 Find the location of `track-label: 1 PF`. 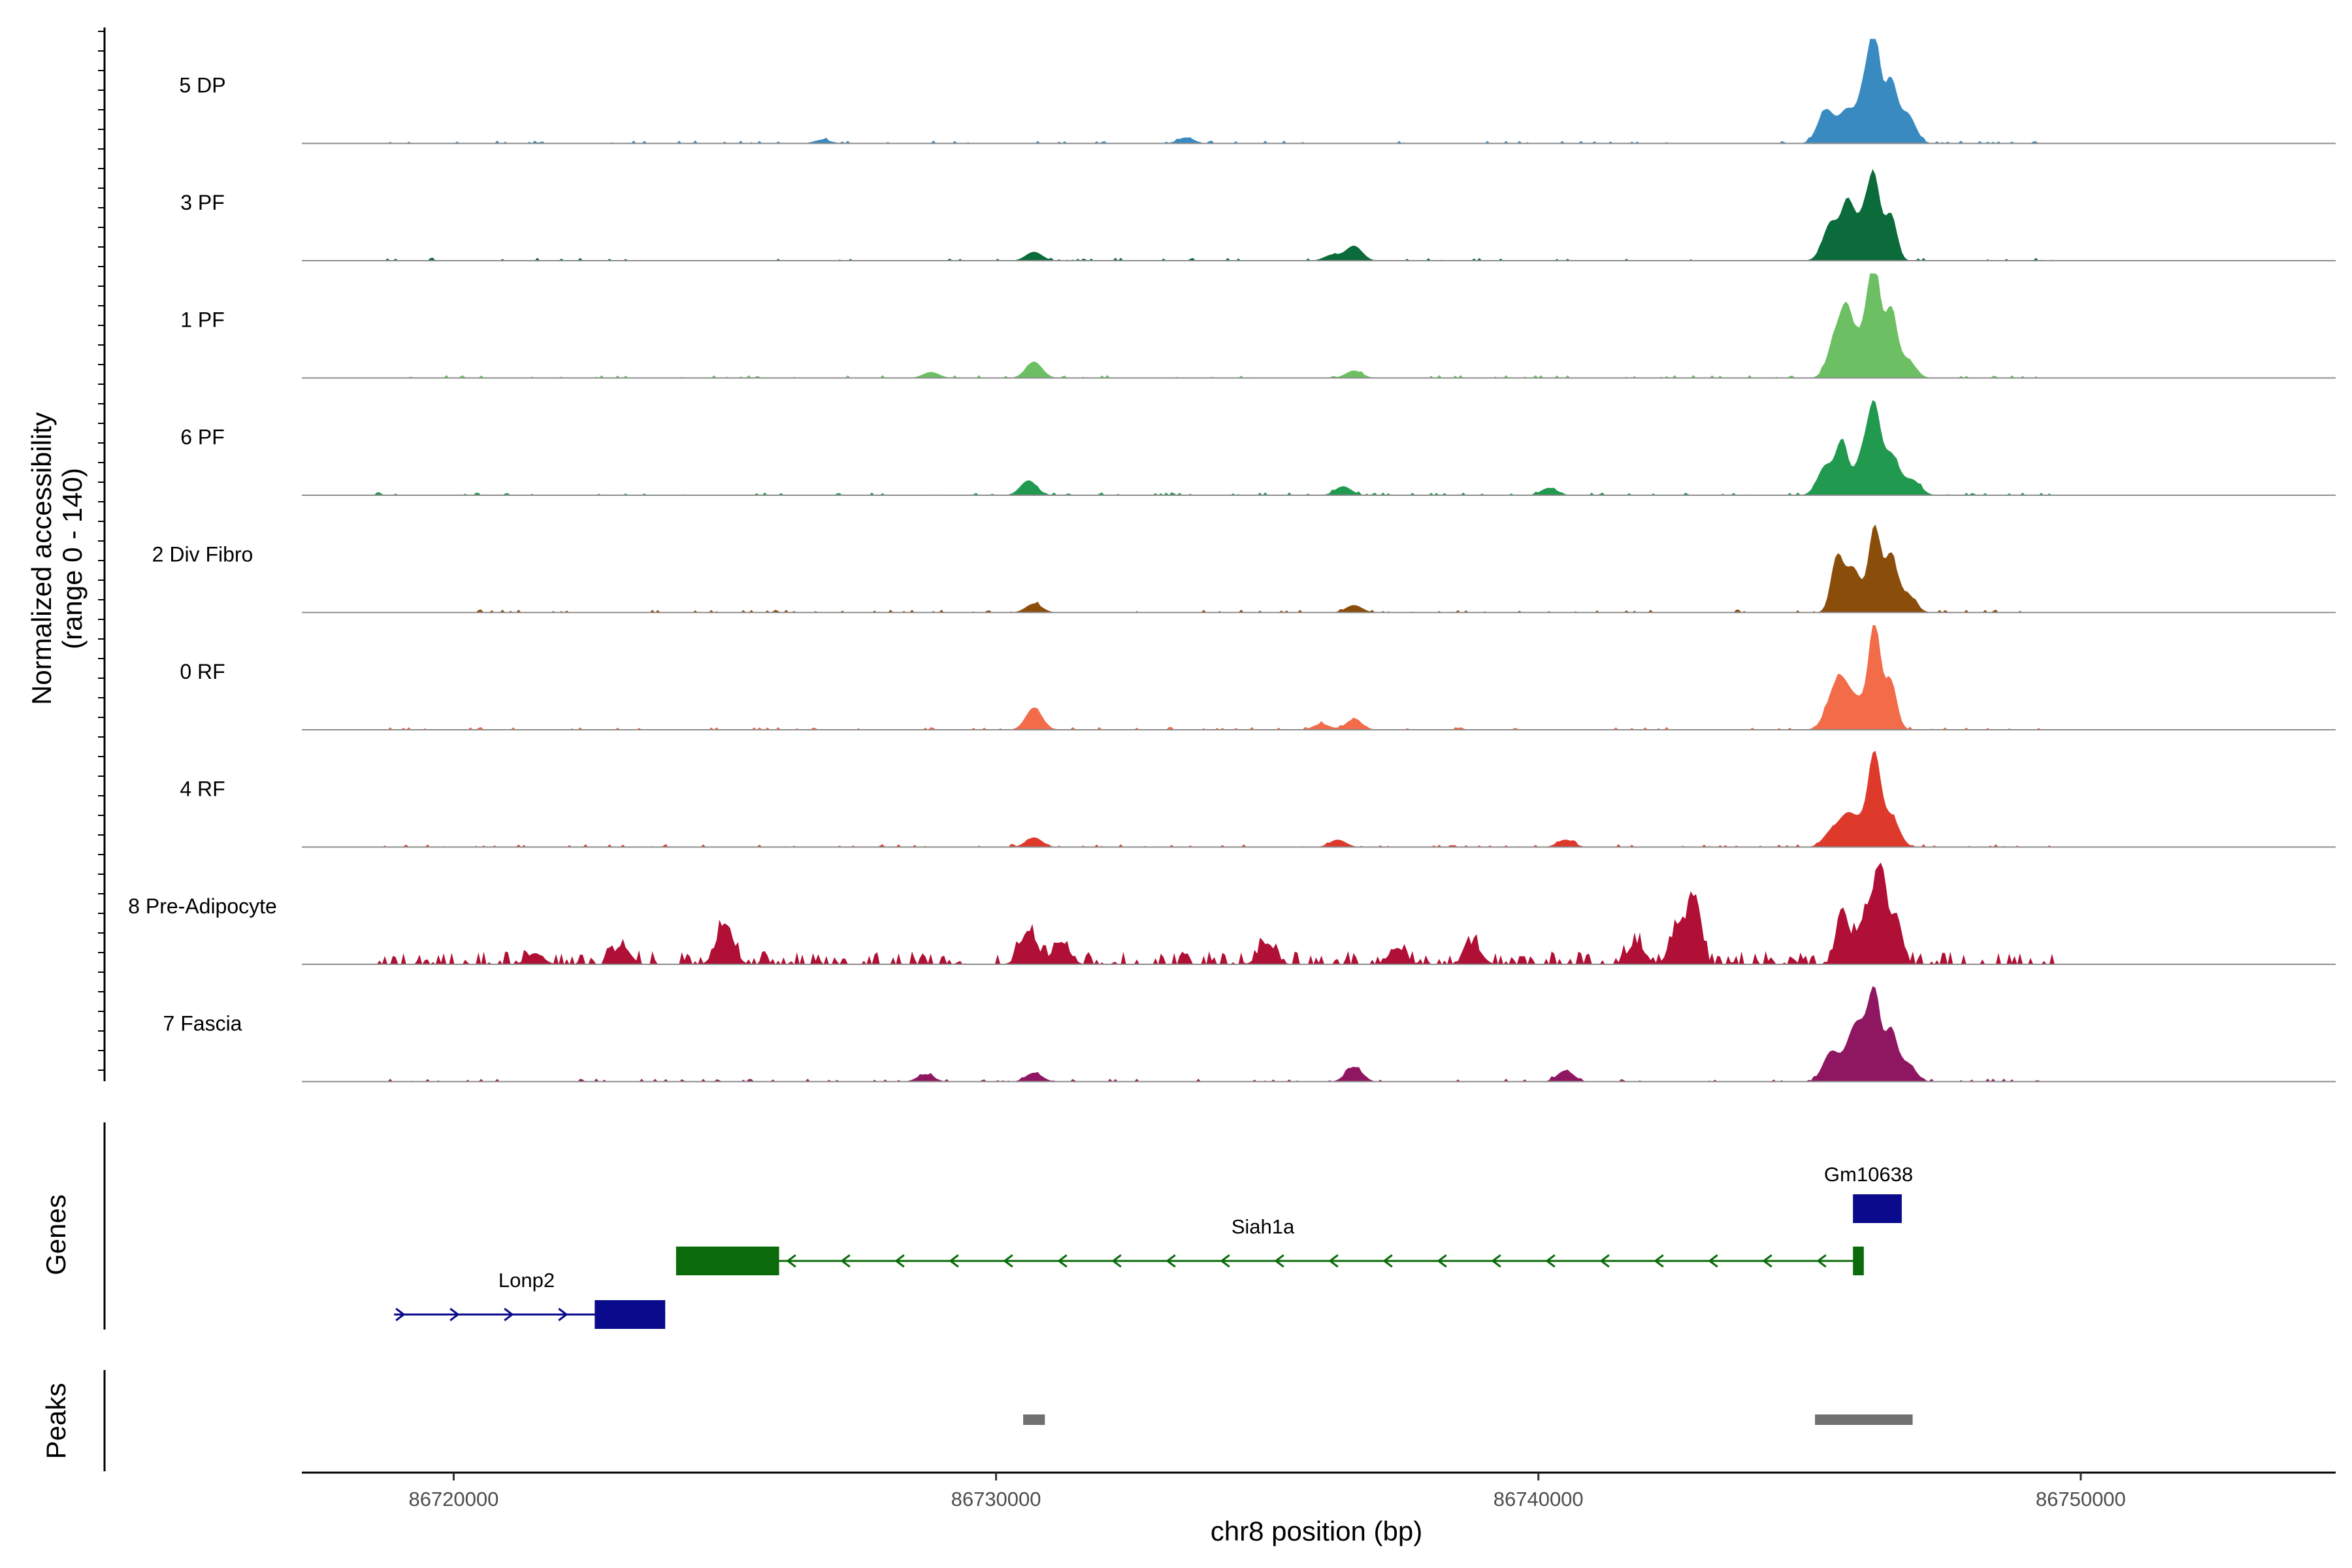

track-label: 1 PF is located at coordinates (202, 320).